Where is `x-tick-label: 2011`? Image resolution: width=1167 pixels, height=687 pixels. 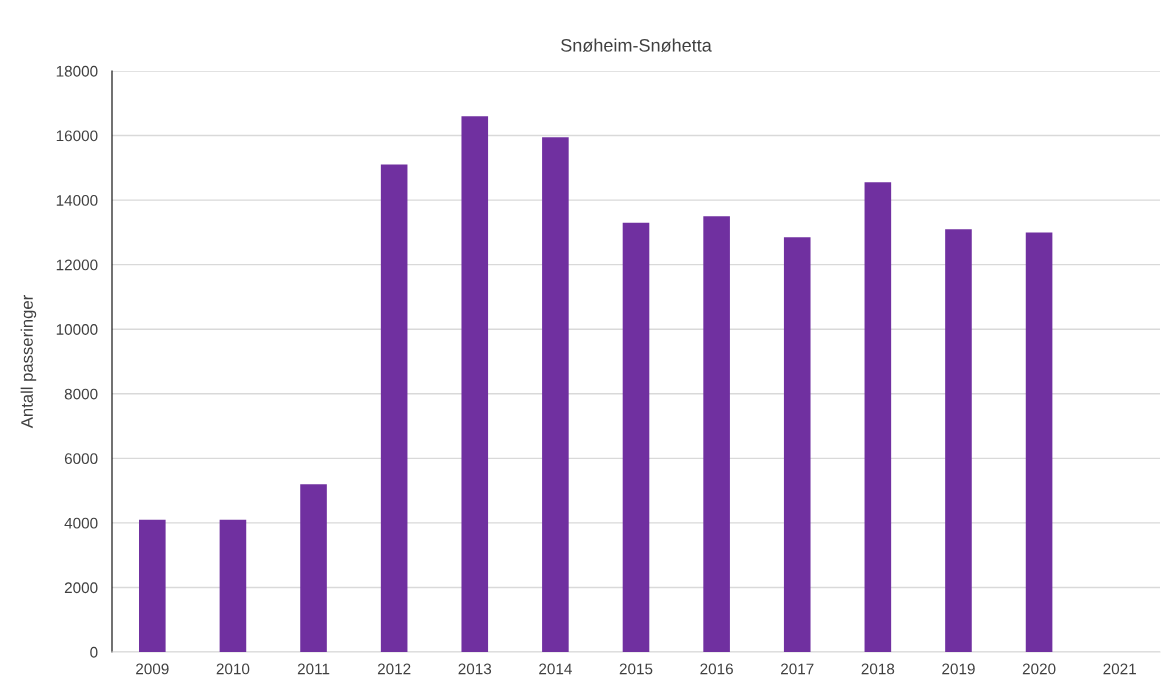
x-tick-label: 2011 is located at coordinates (313, 669).